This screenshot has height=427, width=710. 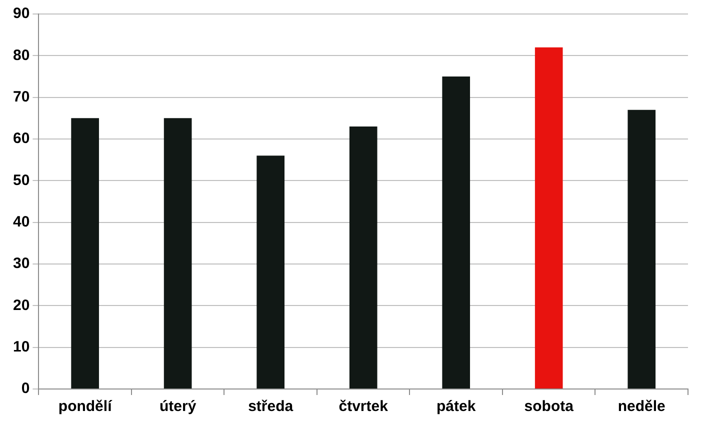 What do you see at coordinates (21, 139) in the screenshot?
I see `y-tick-label: 60` at bounding box center [21, 139].